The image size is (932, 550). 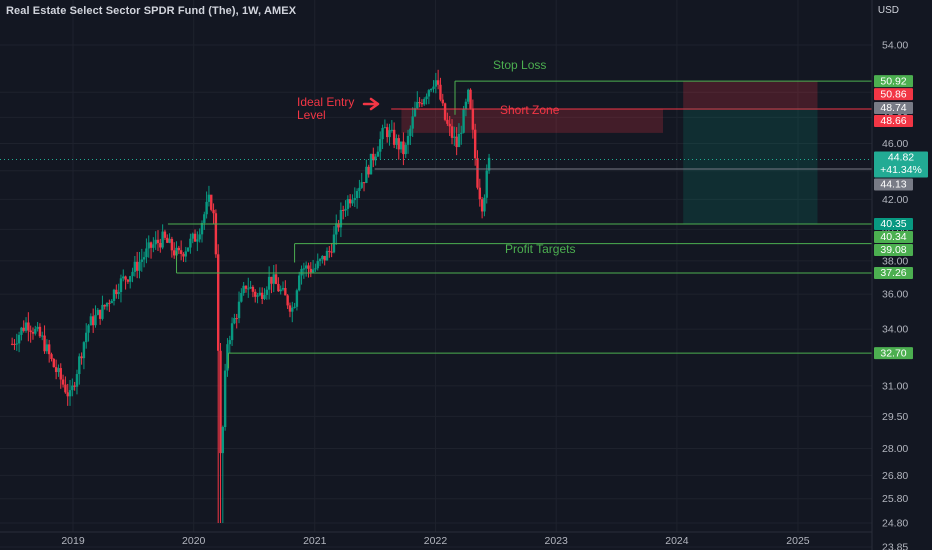 I want to click on price-label-text: 39.08, so click(x=893, y=250).